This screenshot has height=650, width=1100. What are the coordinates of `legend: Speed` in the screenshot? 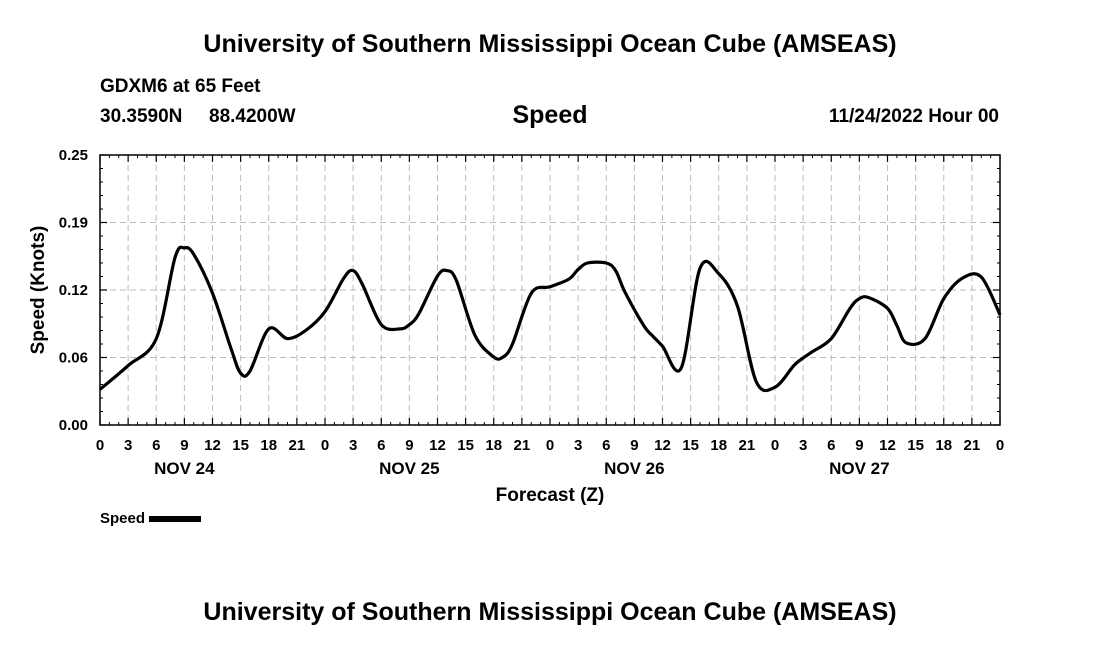 It's located at (151, 518).